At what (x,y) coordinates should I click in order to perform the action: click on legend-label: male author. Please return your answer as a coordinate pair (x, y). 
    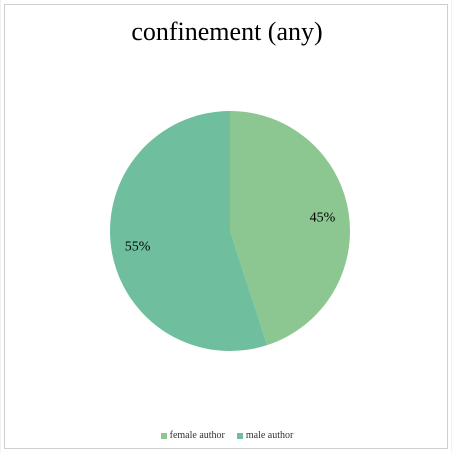
    Looking at the image, I should click on (269, 435).